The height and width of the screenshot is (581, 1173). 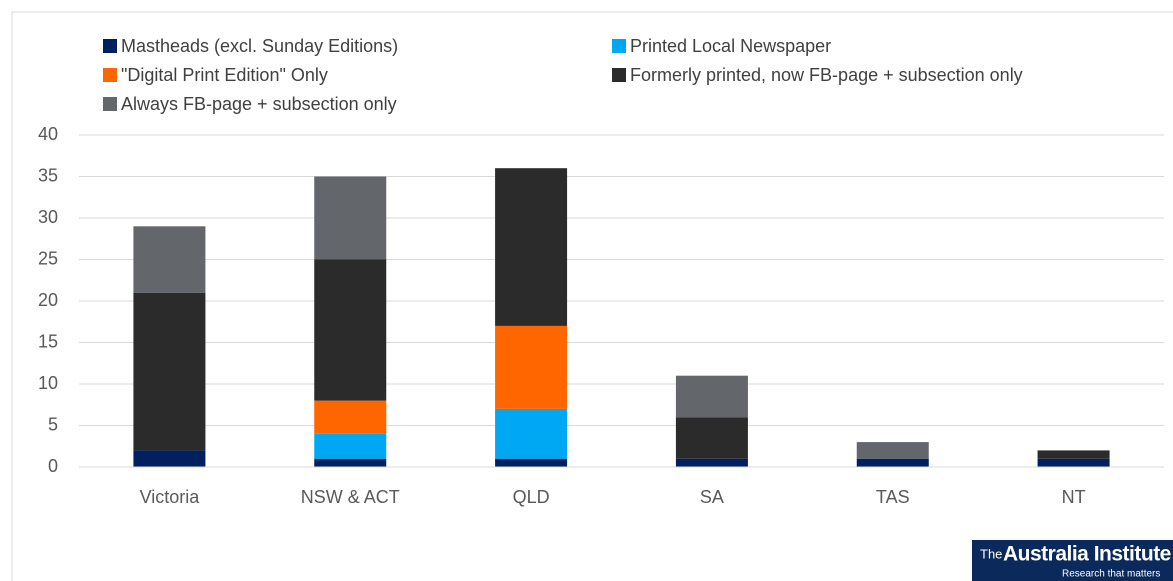 What do you see at coordinates (48, 341) in the screenshot?
I see `y-tick-label: 15` at bounding box center [48, 341].